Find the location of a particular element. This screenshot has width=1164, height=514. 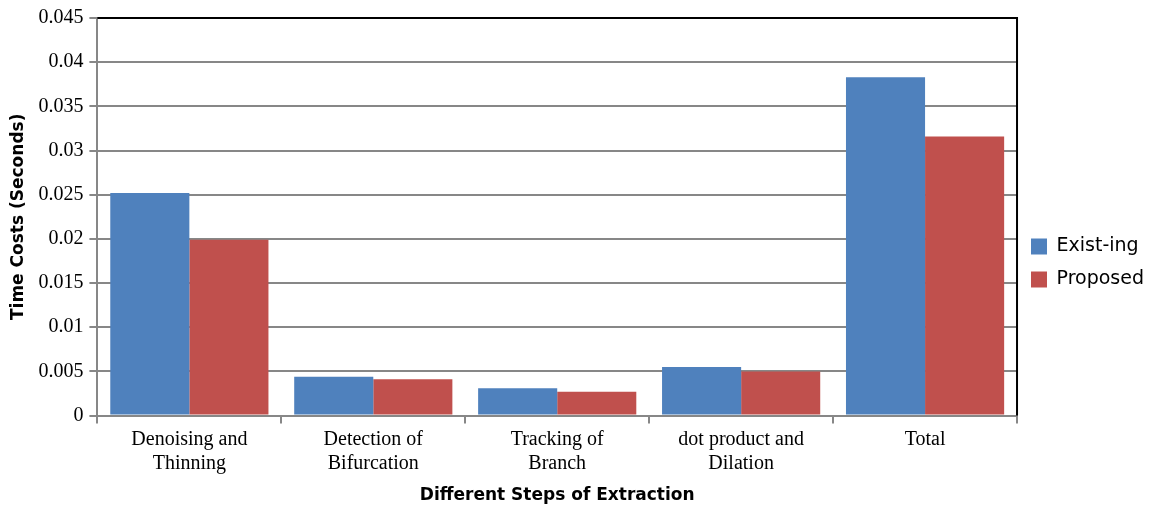

legend-label: Proposed is located at coordinates (1100, 277).